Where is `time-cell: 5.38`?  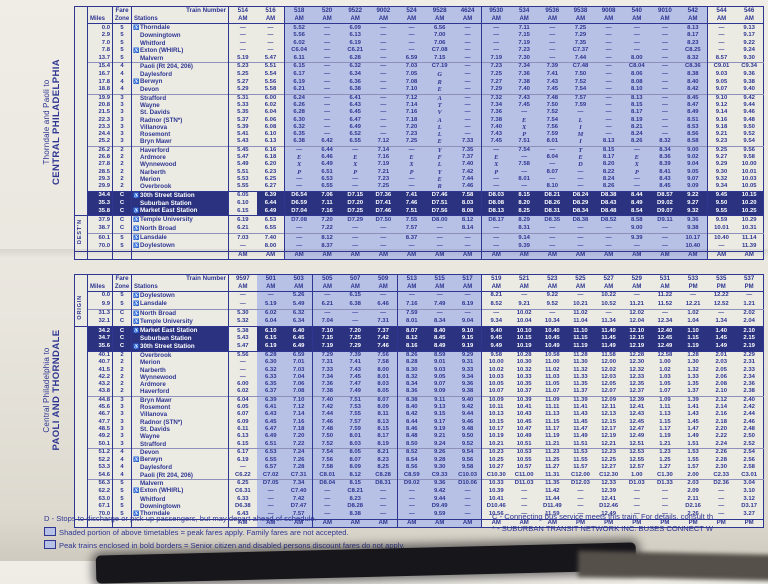 time-cell: 5.38 is located at coordinates (242, 331).